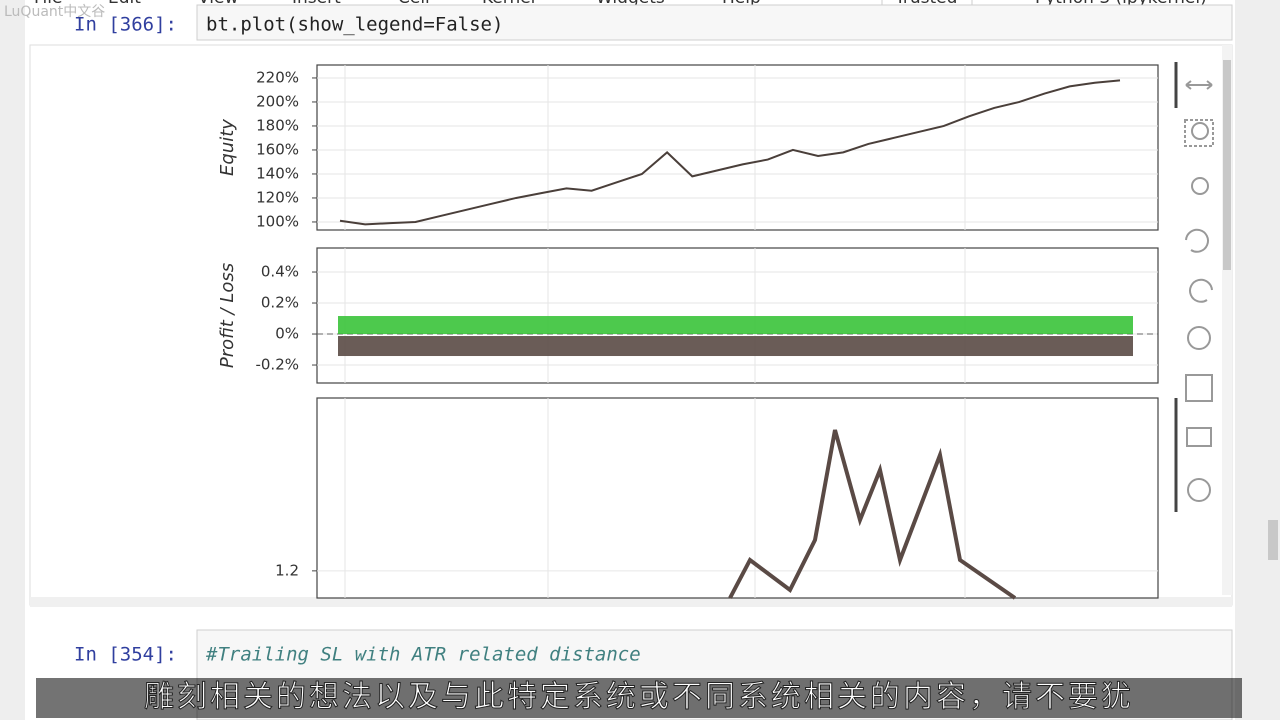 This screenshot has width=1280, height=720. What do you see at coordinates (423, 655) in the screenshot?
I see `code-comment: #Trailing SL with ATR related distance` at bounding box center [423, 655].